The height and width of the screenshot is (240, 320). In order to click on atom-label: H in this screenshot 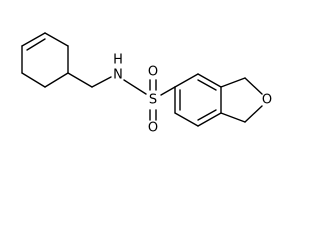, I will do `click(118, 60)`.